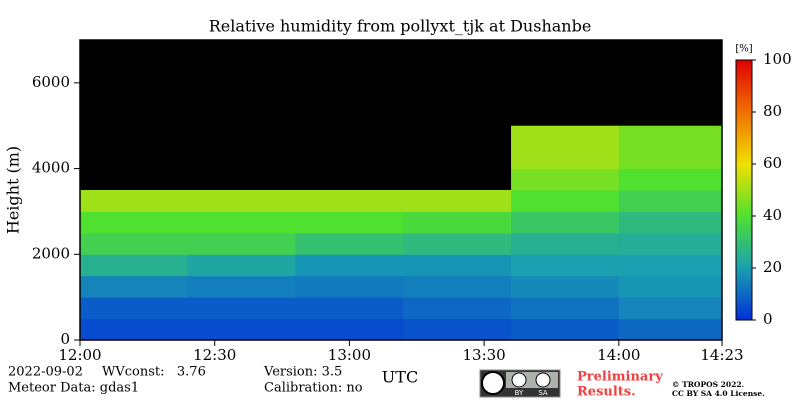 The image size is (800, 404). What do you see at coordinates (154, 372) in the screenshot?
I see `wvconst: WVconst: 3.76` at bounding box center [154, 372].